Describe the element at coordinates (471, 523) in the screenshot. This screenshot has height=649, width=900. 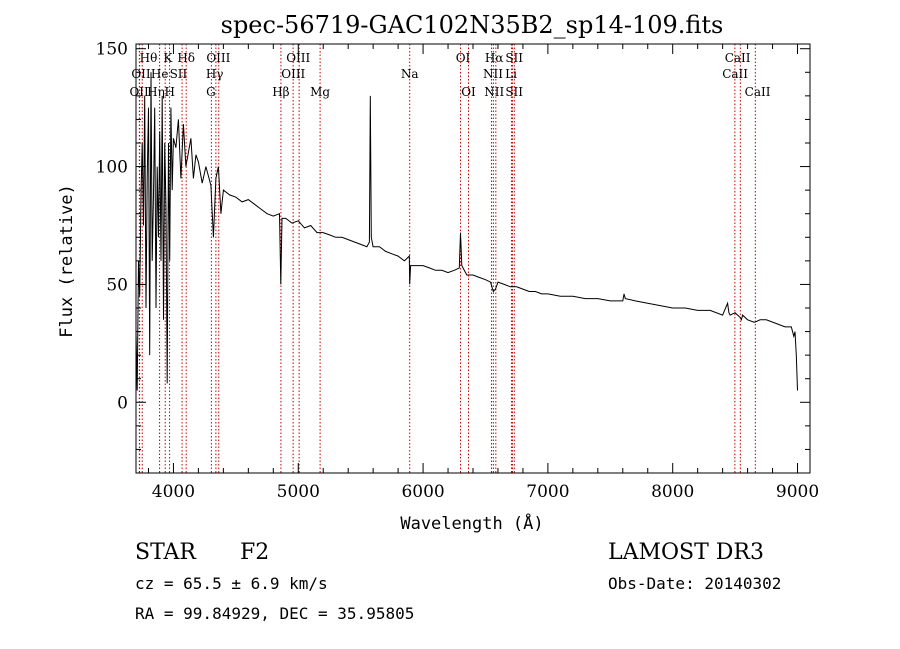
I see `x-axis-label: Wavelength (Å)` at that location.